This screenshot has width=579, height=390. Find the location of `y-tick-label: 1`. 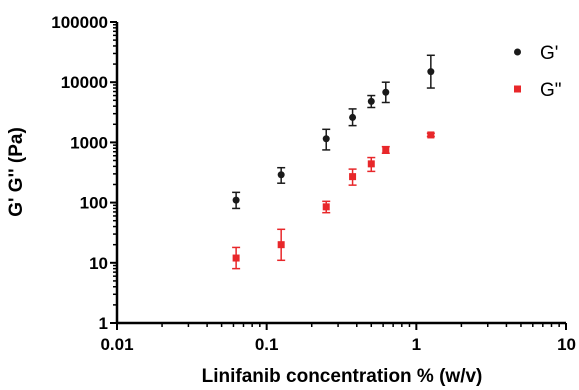

y-tick-label: 1 is located at coordinates (103, 323).